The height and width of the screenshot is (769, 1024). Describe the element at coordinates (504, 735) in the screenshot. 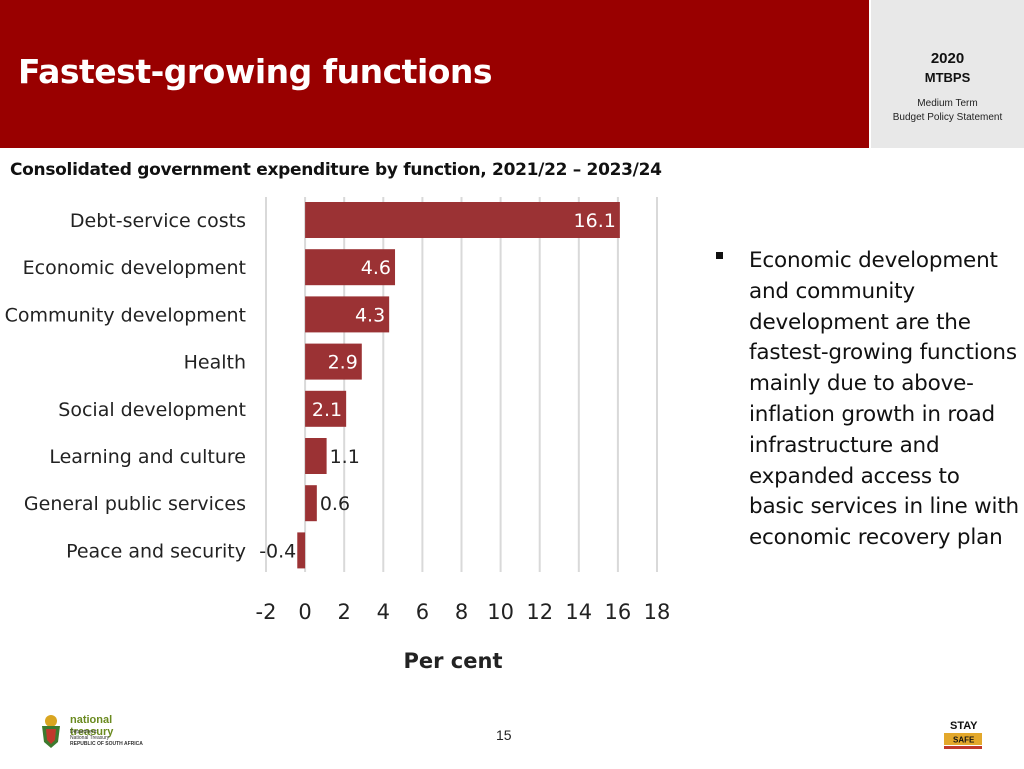

I see `page-number: 15` at that location.